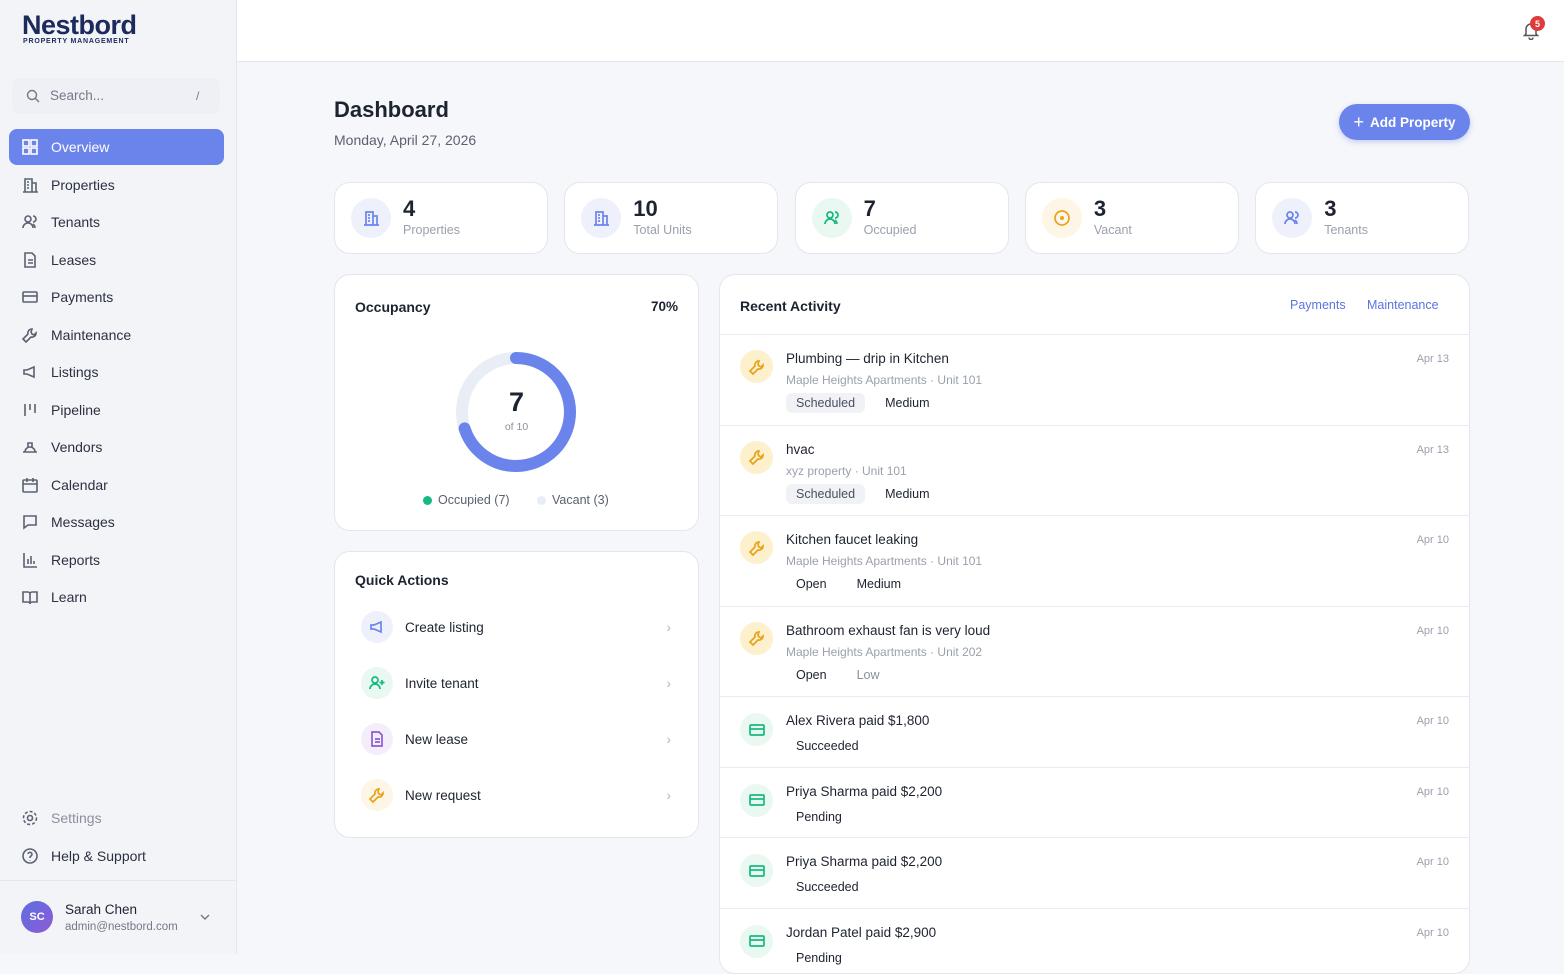  Describe the element at coordinates (827, 887) in the screenshot. I see `tag: Succeeded` at that location.